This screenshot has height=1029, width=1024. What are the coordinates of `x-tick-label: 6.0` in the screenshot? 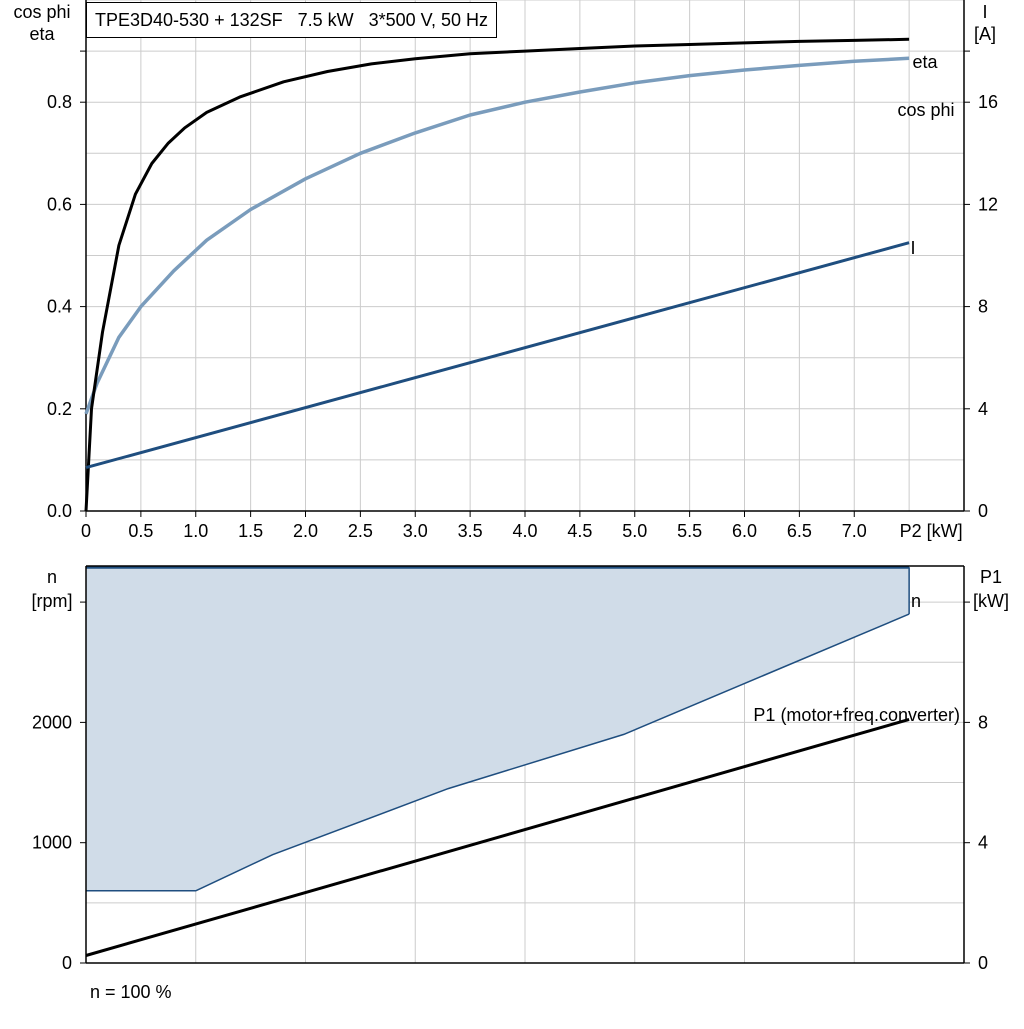 It's located at (744, 531).